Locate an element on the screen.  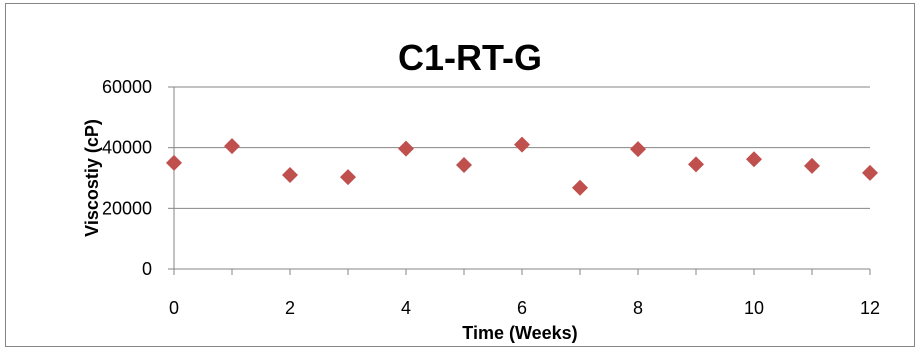
x-tick-label: 10 is located at coordinates (754, 308).